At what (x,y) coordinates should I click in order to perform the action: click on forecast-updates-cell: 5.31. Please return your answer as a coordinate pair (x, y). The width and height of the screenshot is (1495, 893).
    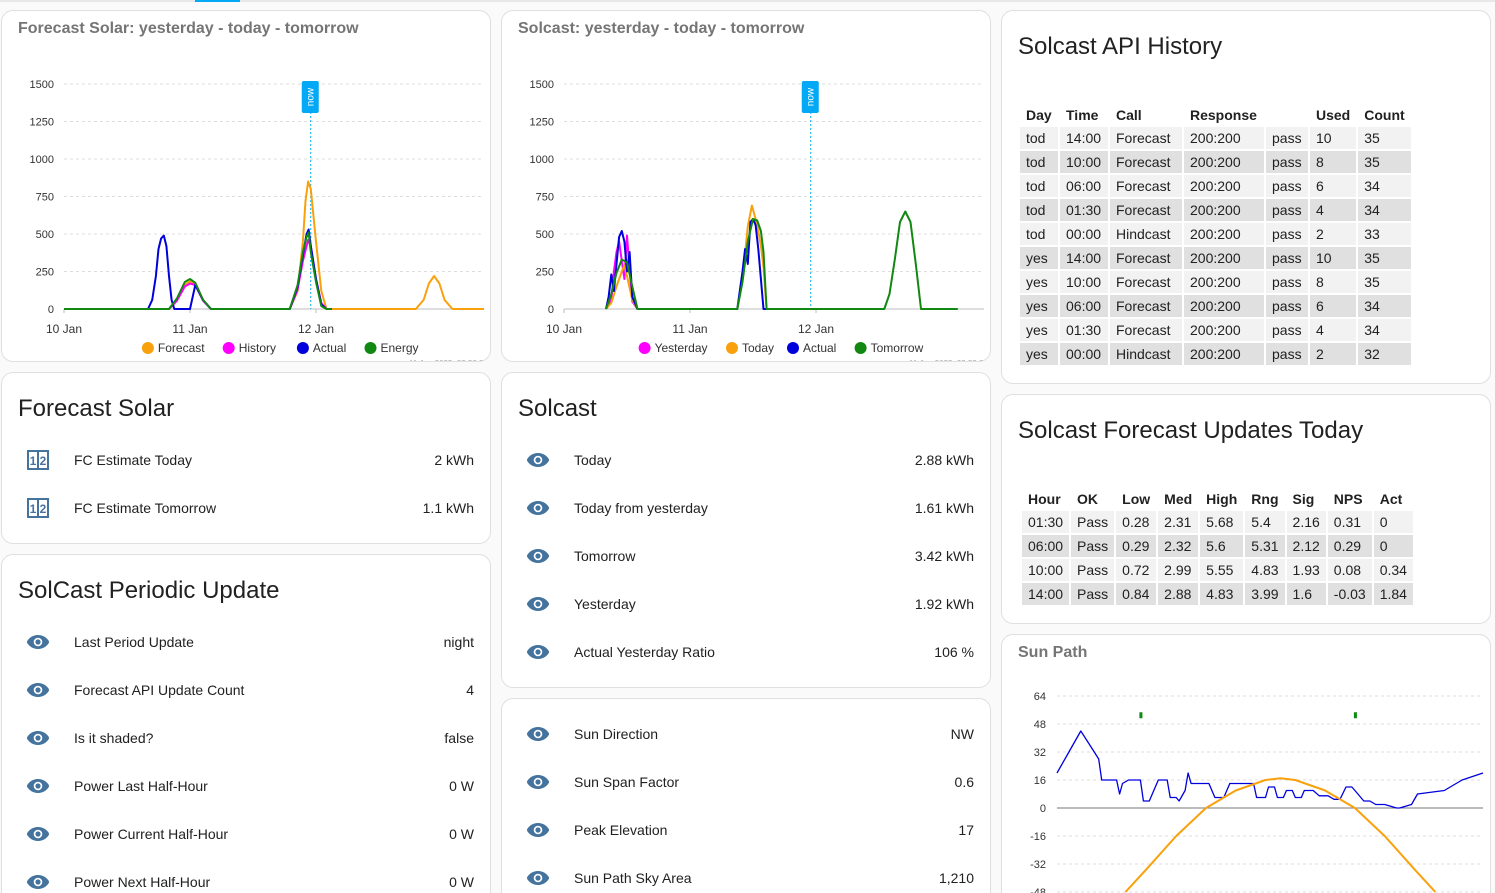
    Looking at the image, I should click on (1265, 546).